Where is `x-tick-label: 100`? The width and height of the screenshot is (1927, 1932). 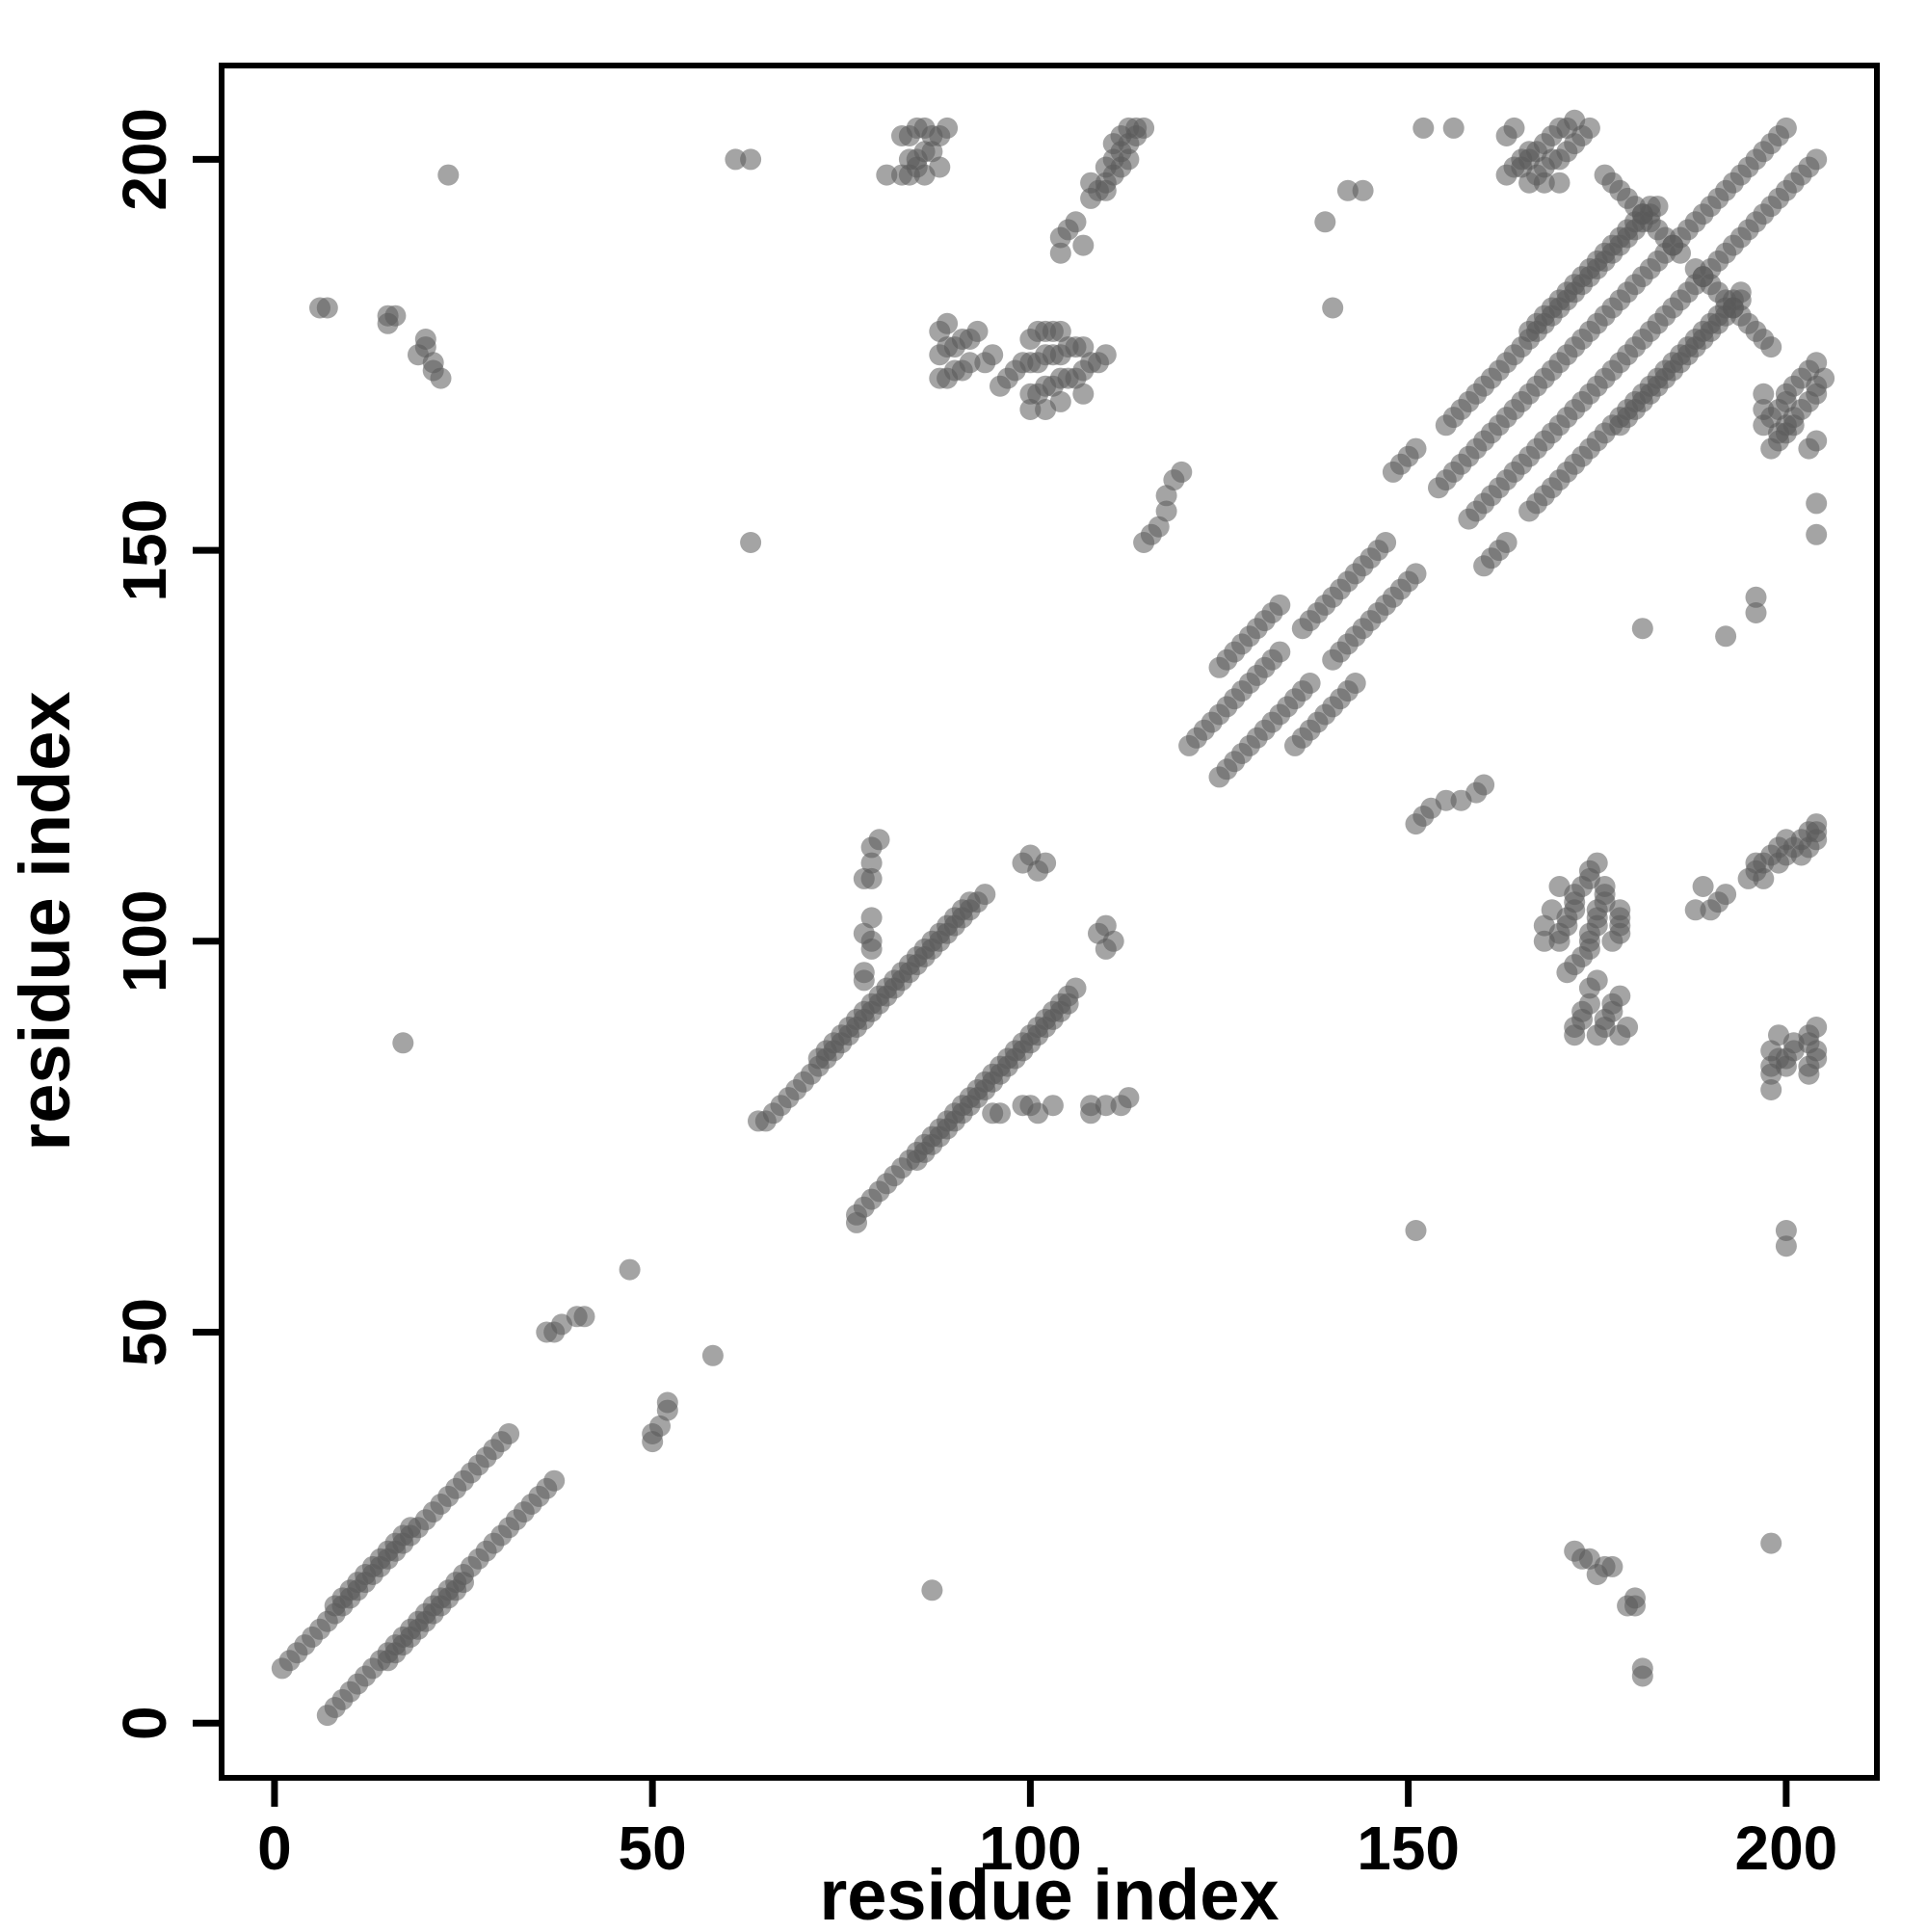
x-tick-label: 100 is located at coordinates (1030, 1848).